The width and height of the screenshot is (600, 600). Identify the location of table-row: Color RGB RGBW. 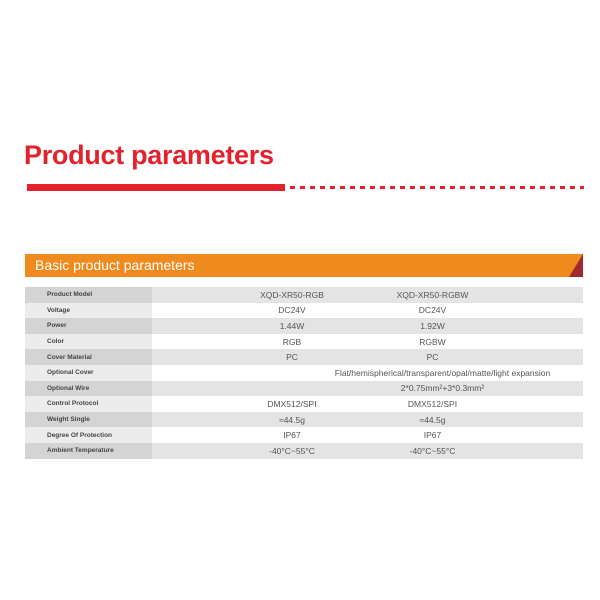
(304, 341).